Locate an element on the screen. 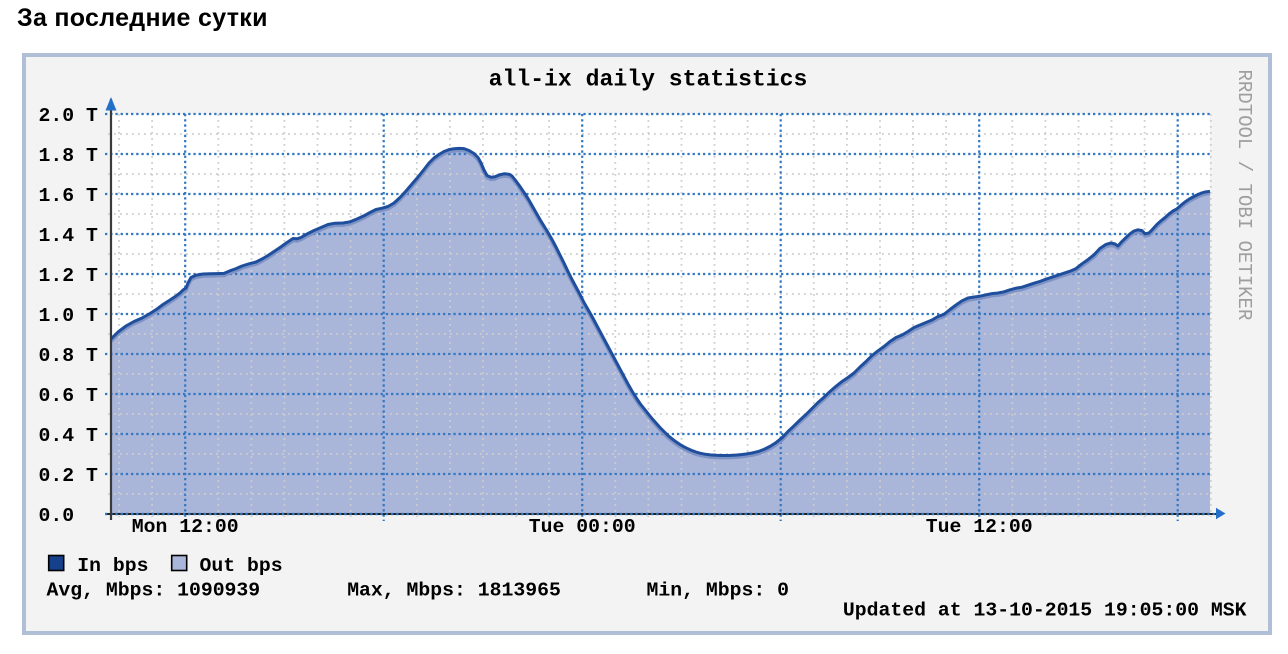 This screenshot has width=1288, height=654. svg-text: 0.2 T is located at coordinates (68, 476).